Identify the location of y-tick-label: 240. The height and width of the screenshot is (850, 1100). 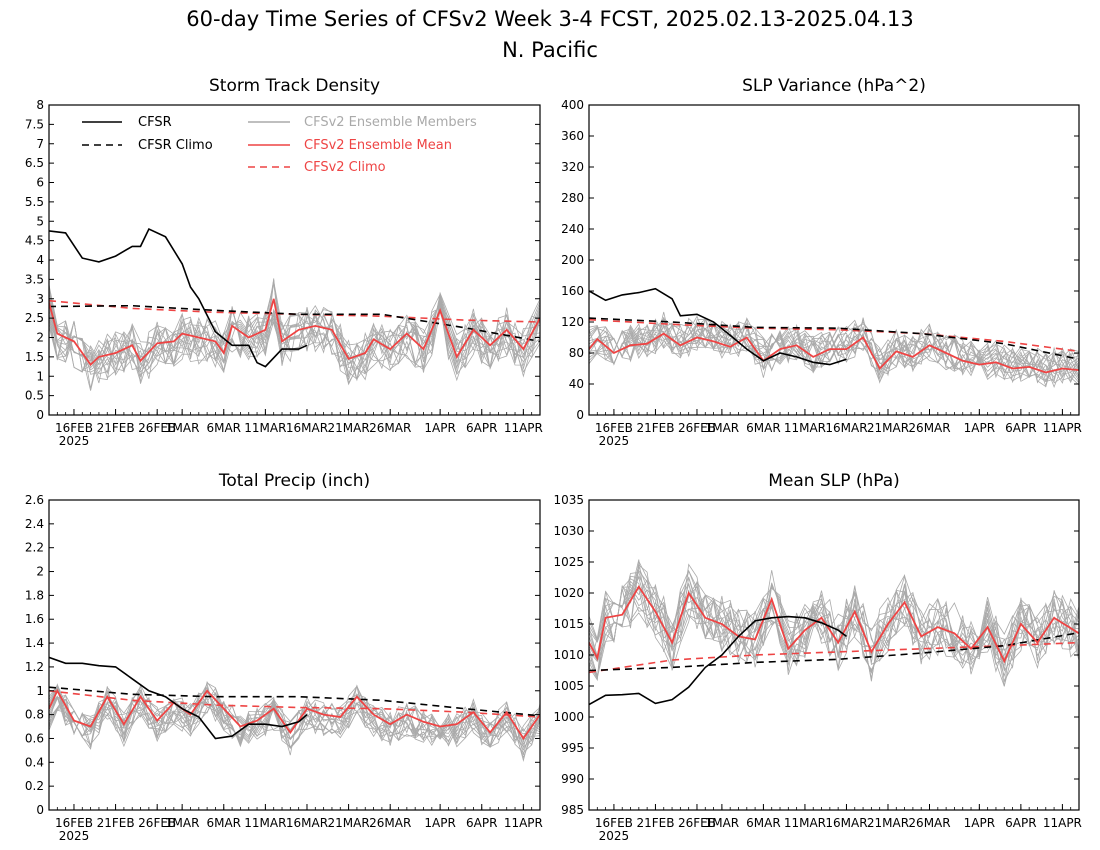
(572, 229).